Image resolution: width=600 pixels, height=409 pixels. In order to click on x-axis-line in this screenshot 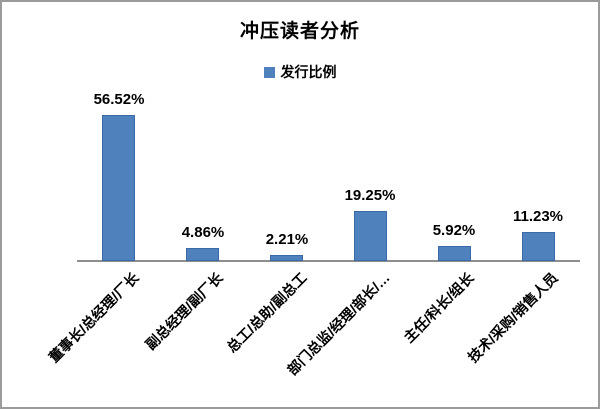, I will do `click(328, 261)`.